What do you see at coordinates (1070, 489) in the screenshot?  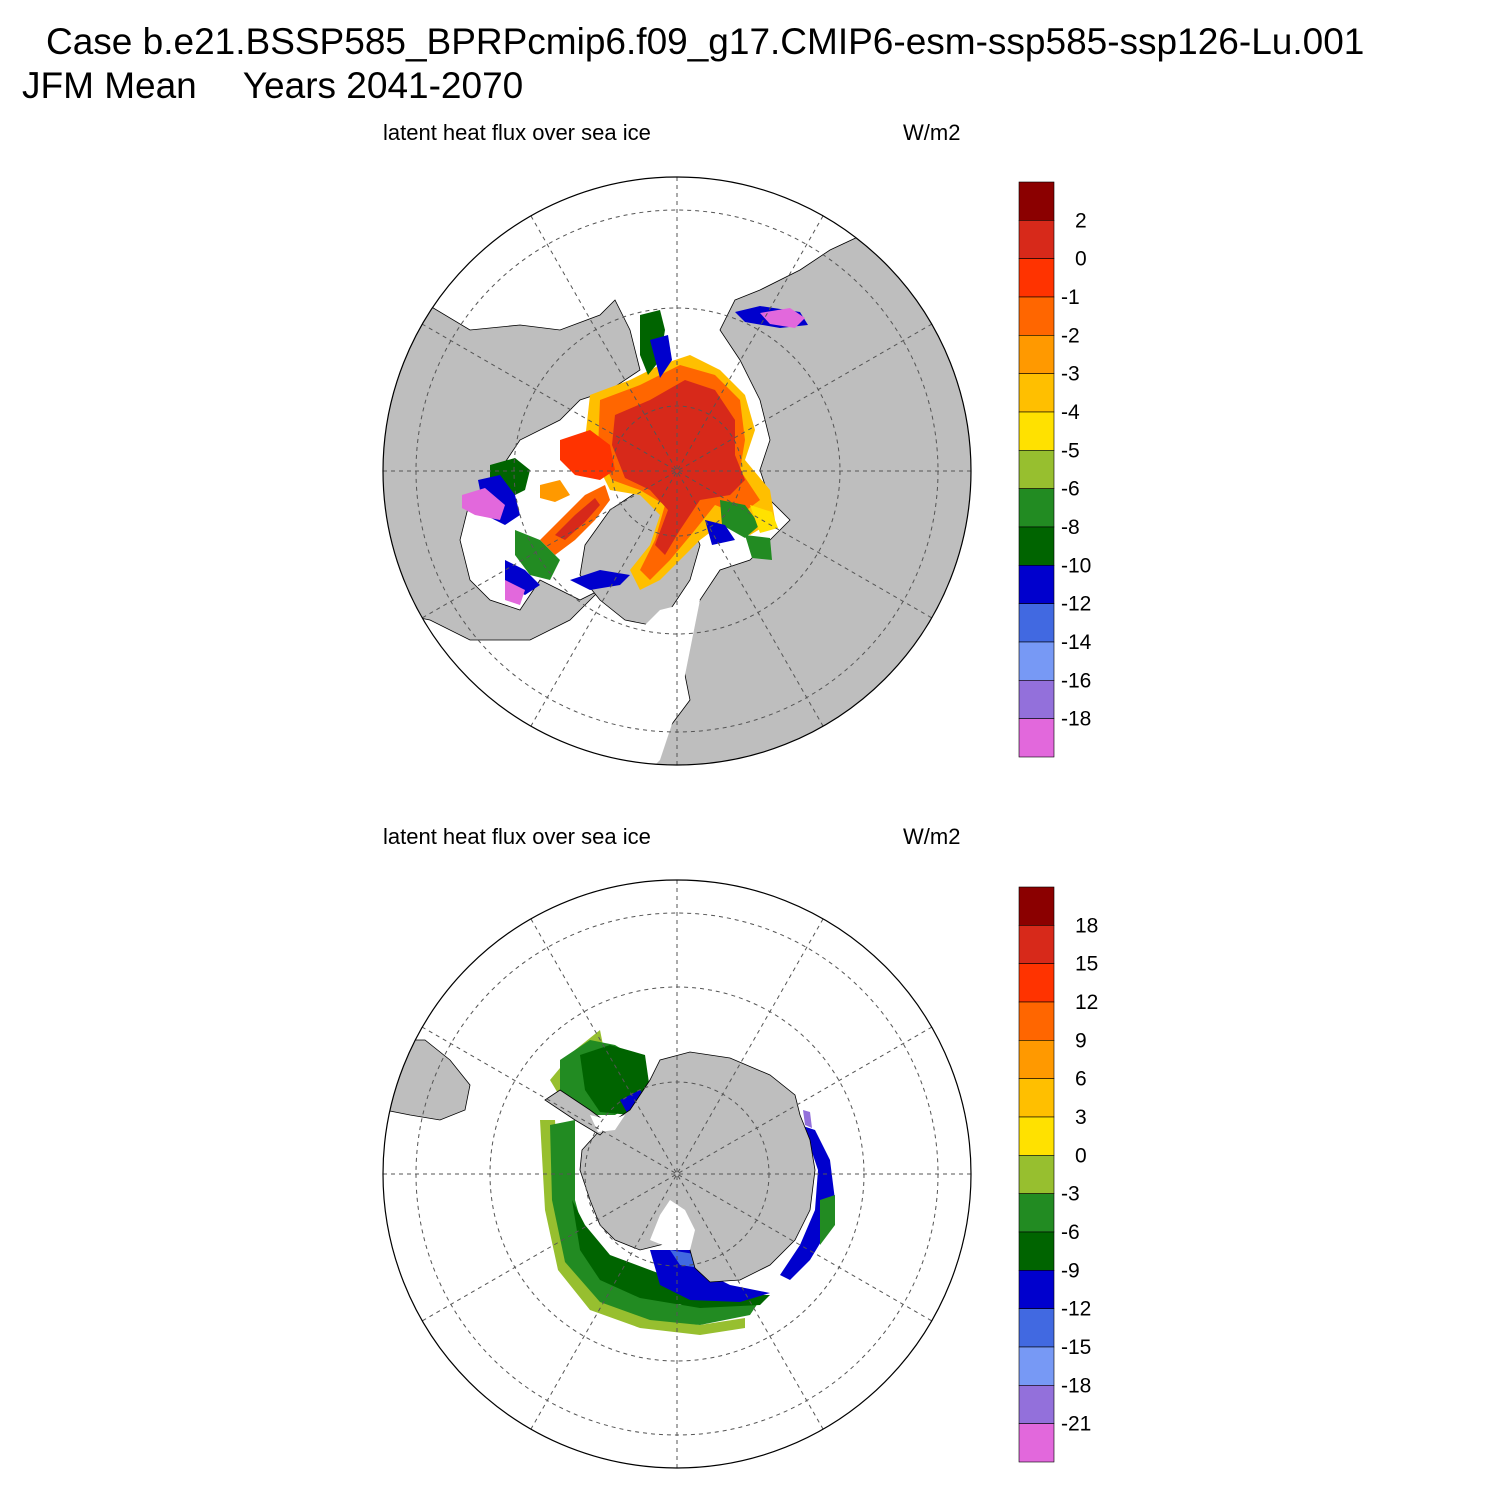 I see `nh-colorbar-tick-label: -6` at bounding box center [1070, 489].